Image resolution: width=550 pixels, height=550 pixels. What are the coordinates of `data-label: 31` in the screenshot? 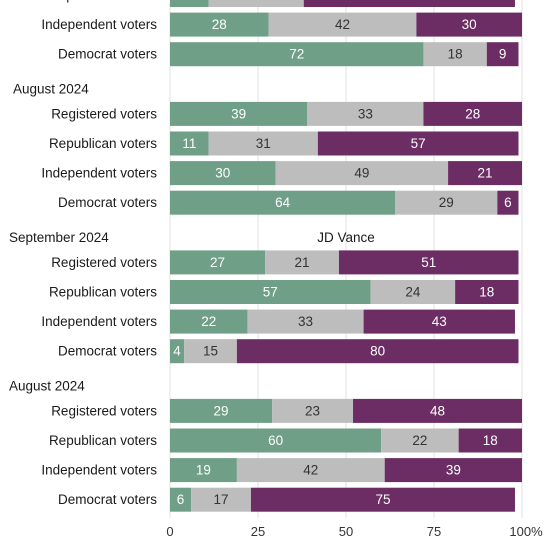 It's located at (263, 143).